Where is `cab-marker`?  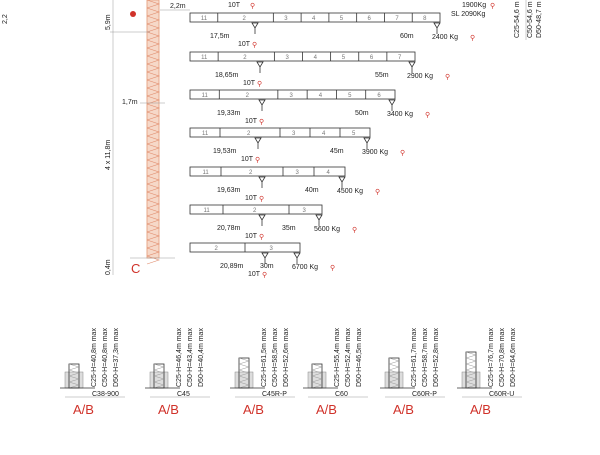
cab-marker is located at coordinates (133, 14).